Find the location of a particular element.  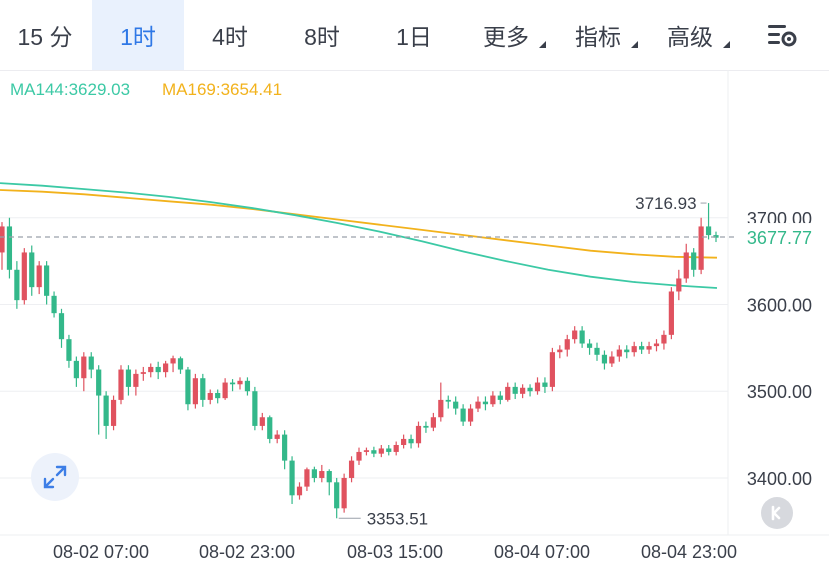

tab-advanced: 高级 is located at coordinates (690, 35).